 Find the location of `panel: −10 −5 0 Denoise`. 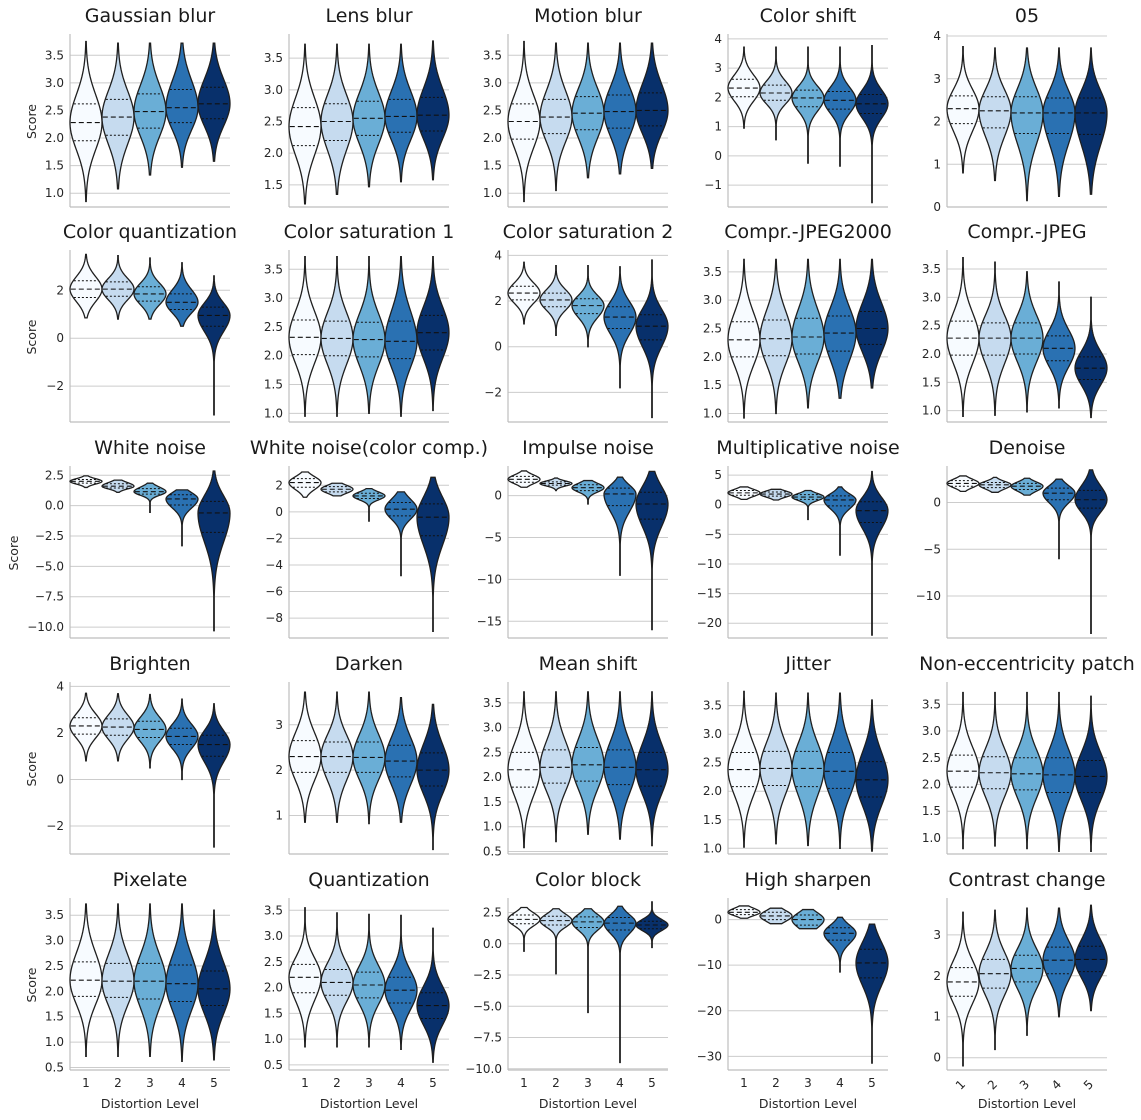

panel: −10 −5 0 Denoise is located at coordinates (1012, 538).